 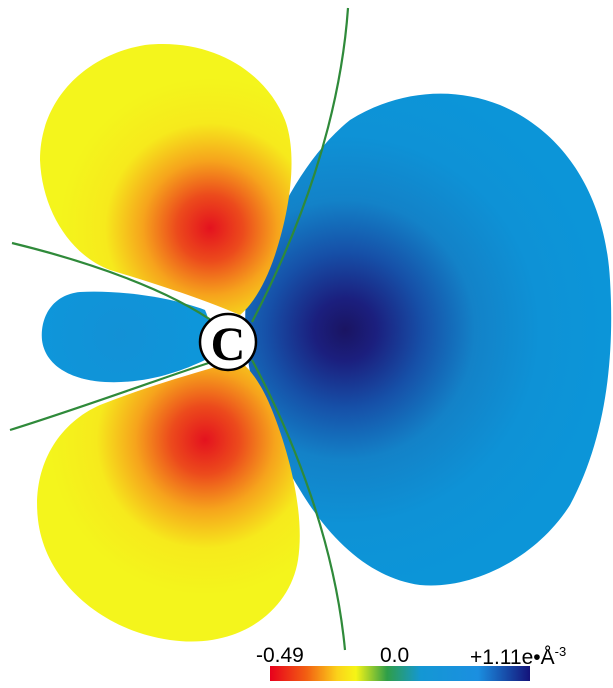 I want to click on carbon-atom, so click(x=228, y=342).